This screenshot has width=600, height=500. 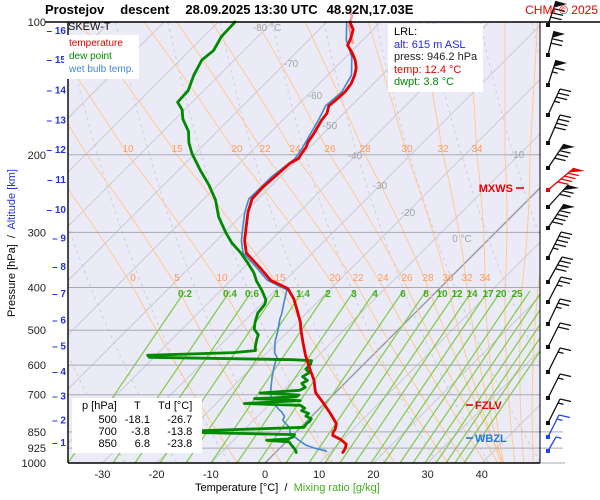 What do you see at coordinates (59, 239) in the screenshot?
I see `altitude-tick-label: – 9` at bounding box center [59, 239].